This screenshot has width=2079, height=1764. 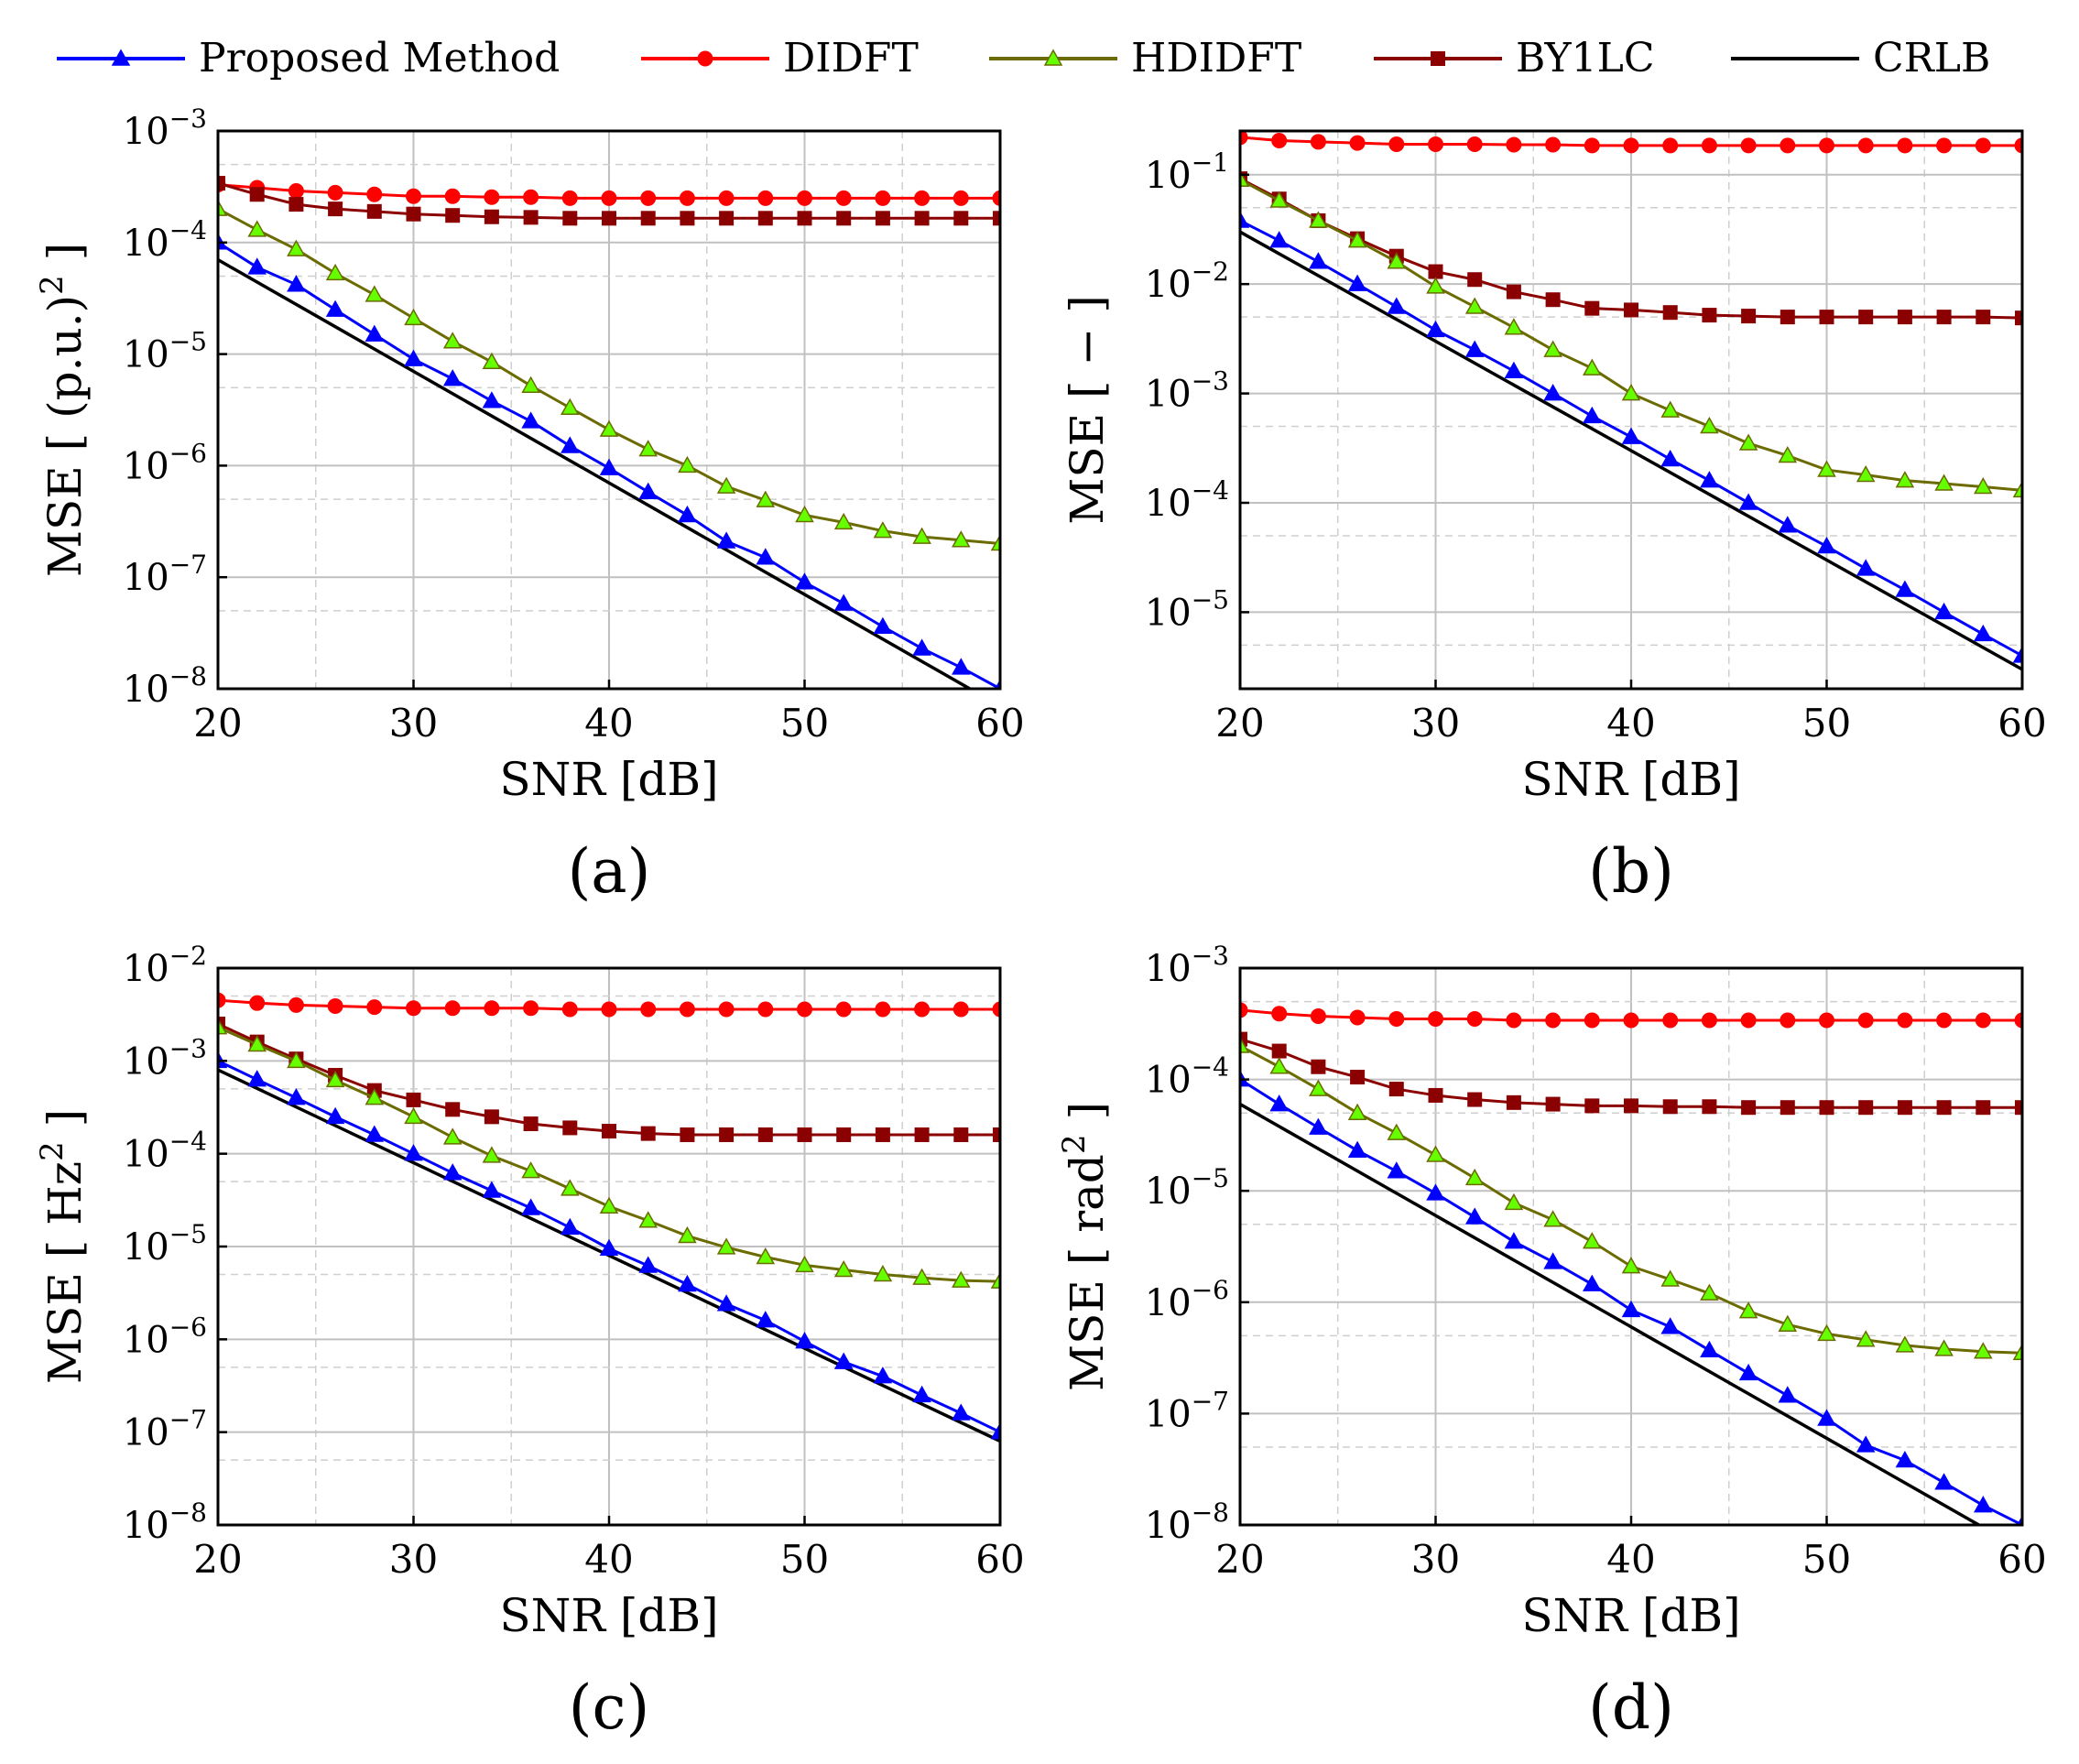 What do you see at coordinates (1087, 410) in the screenshot?
I see `y-axis-label: MSE [ − ]` at bounding box center [1087, 410].